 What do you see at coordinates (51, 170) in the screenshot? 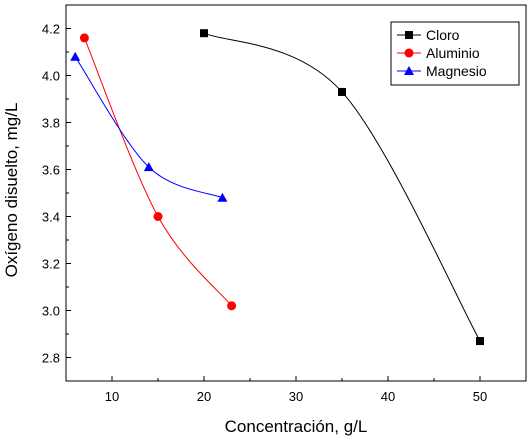
I see `y-tick-label-3.6: 3.6` at bounding box center [51, 170].